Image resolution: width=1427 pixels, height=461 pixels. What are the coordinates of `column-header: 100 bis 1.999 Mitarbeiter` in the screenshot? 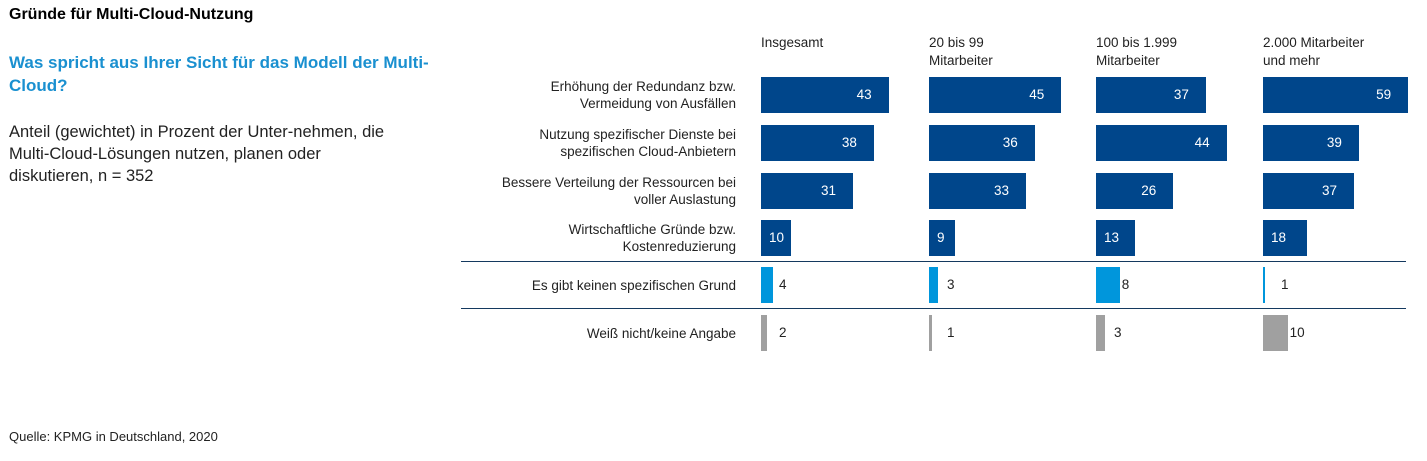 It's located at (1136, 52).